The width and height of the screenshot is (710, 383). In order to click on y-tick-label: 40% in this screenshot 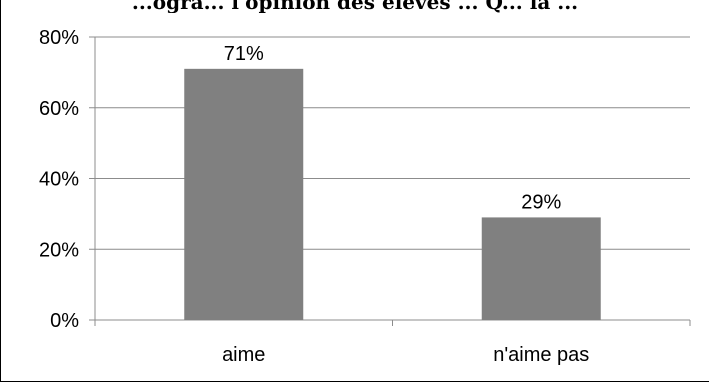, I will do `click(59, 180)`.